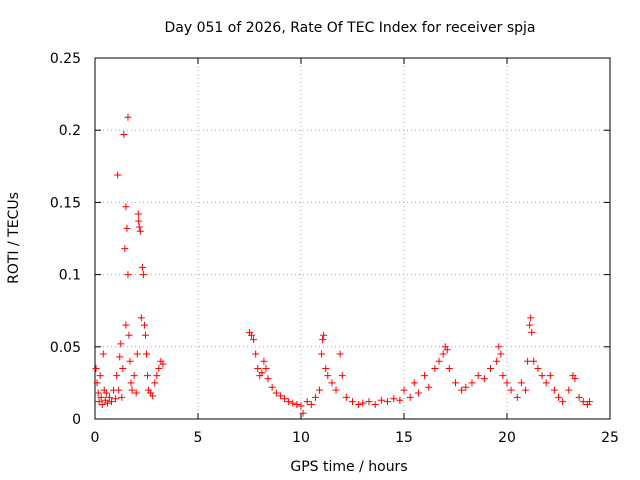  What do you see at coordinates (65, 59) in the screenshot?
I see `y-tick-label: 0.25` at bounding box center [65, 59].